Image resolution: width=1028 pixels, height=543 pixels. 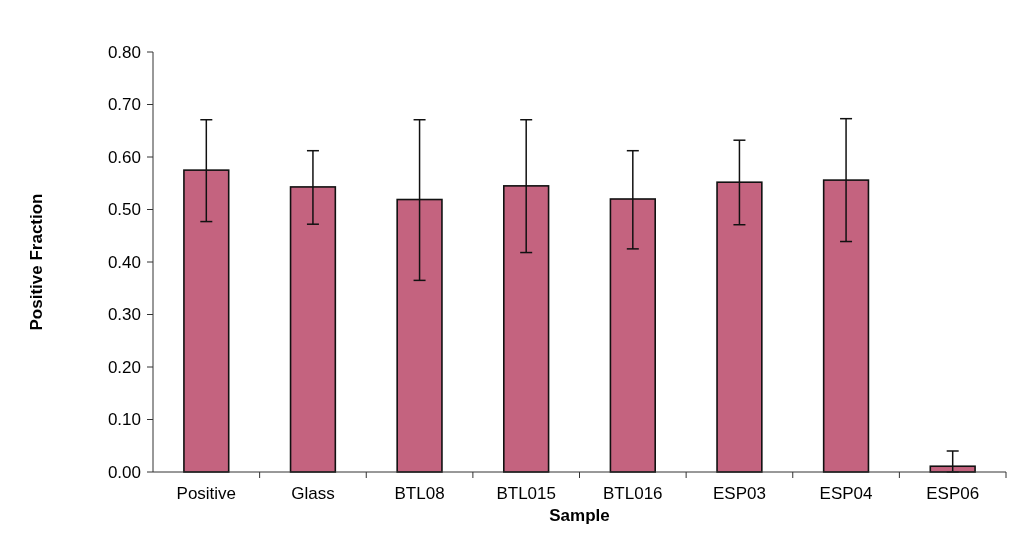 I want to click on x-axis-title: Sample, so click(x=579, y=515).